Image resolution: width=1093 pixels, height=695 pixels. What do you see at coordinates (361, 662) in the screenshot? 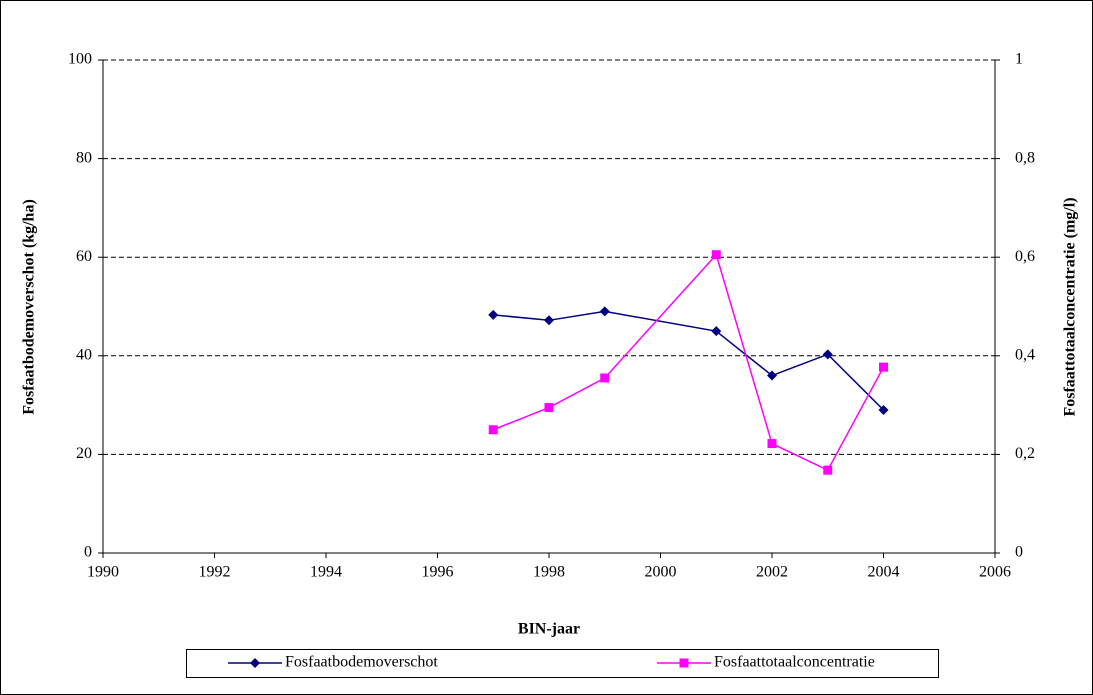
I see `legend-label: Fosfaatbodemoverschot` at bounding box center [361, 662].